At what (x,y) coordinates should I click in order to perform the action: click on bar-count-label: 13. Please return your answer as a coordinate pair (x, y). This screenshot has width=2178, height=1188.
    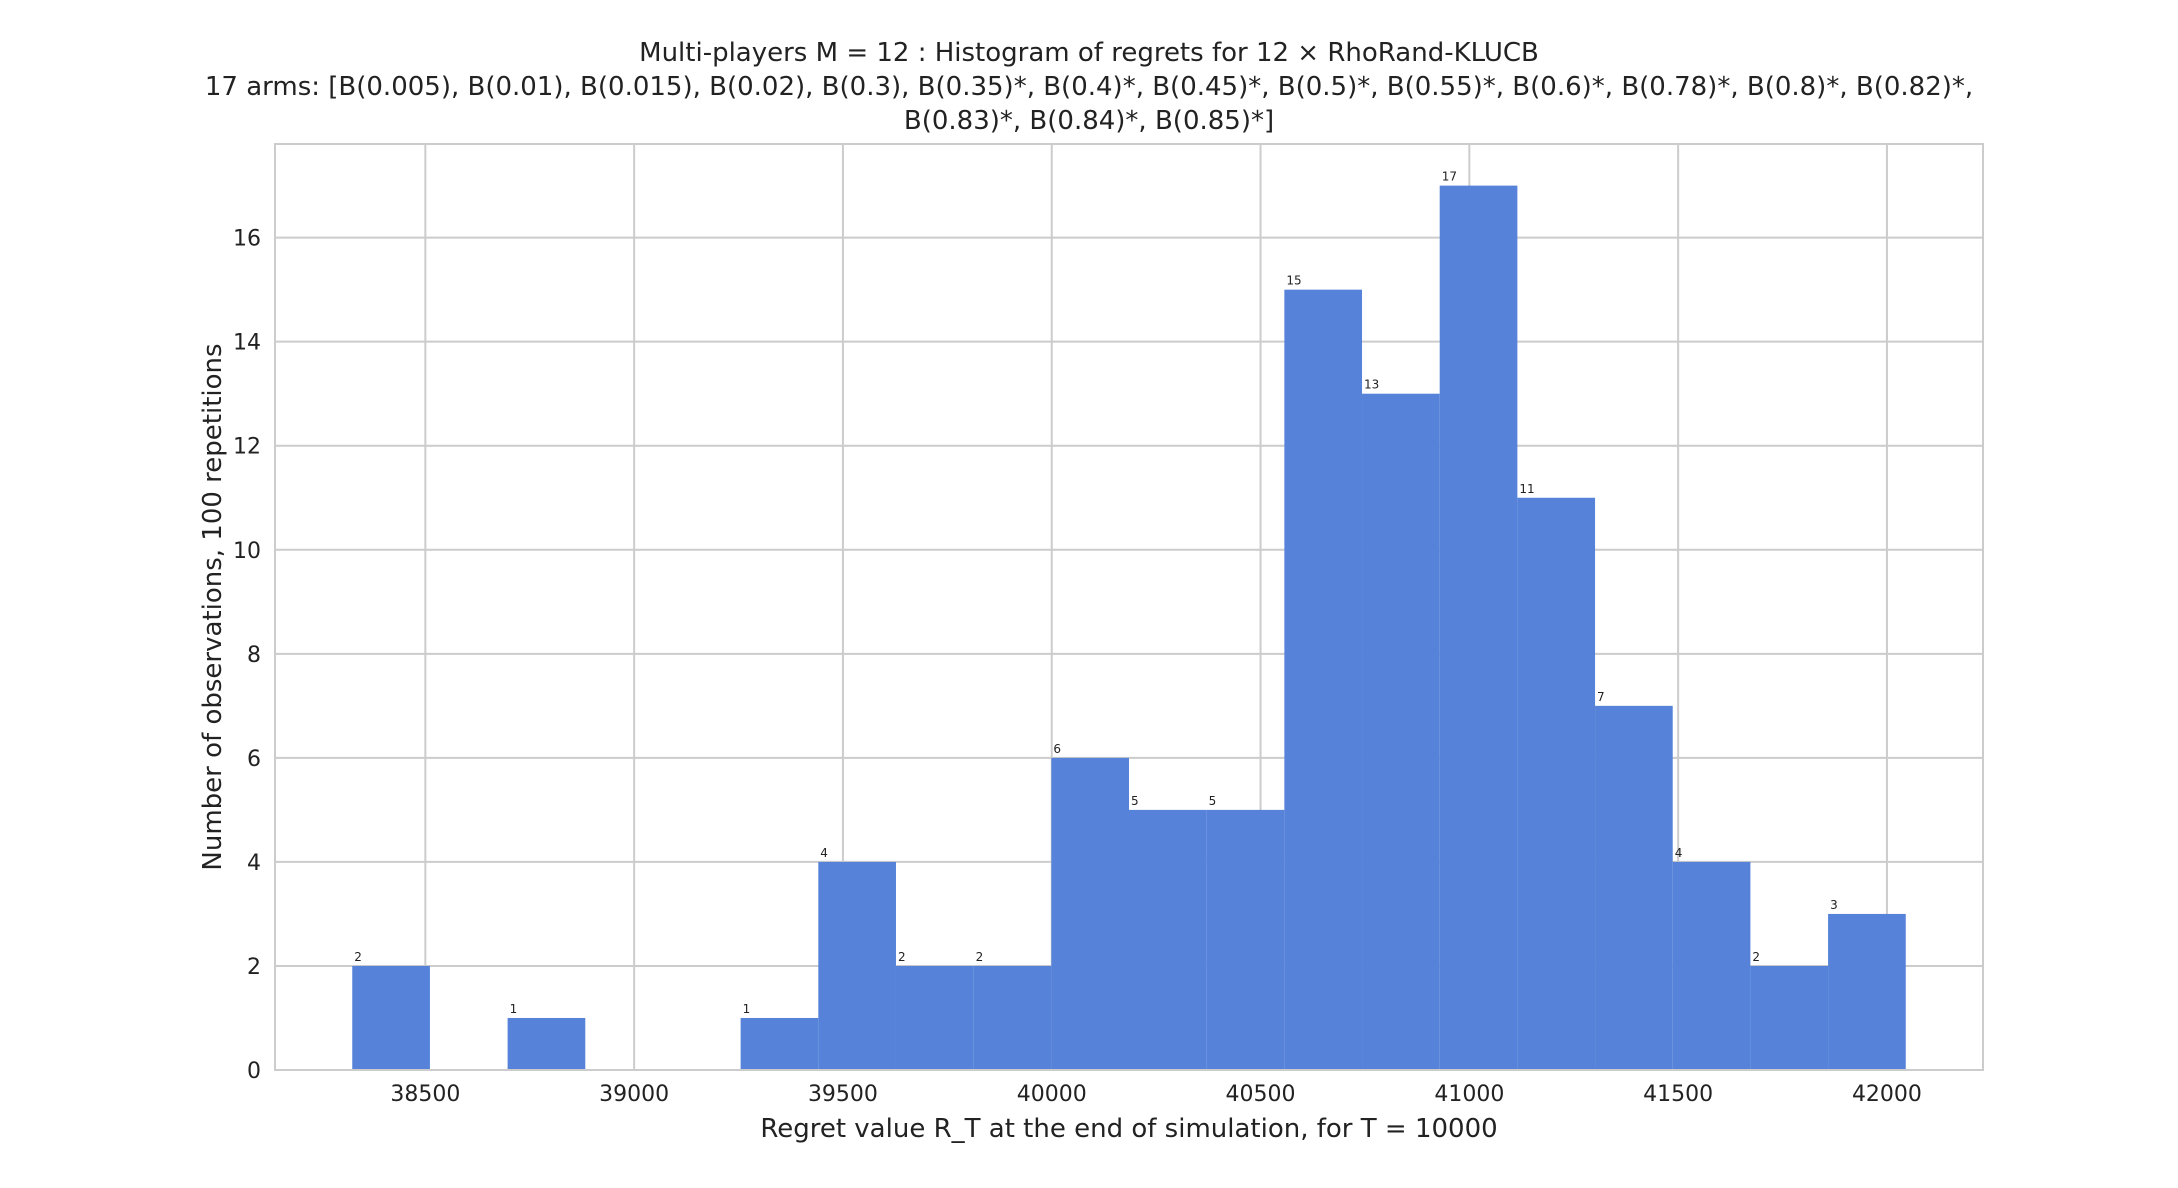
    Looking at the image, I should click on (1371, 385).